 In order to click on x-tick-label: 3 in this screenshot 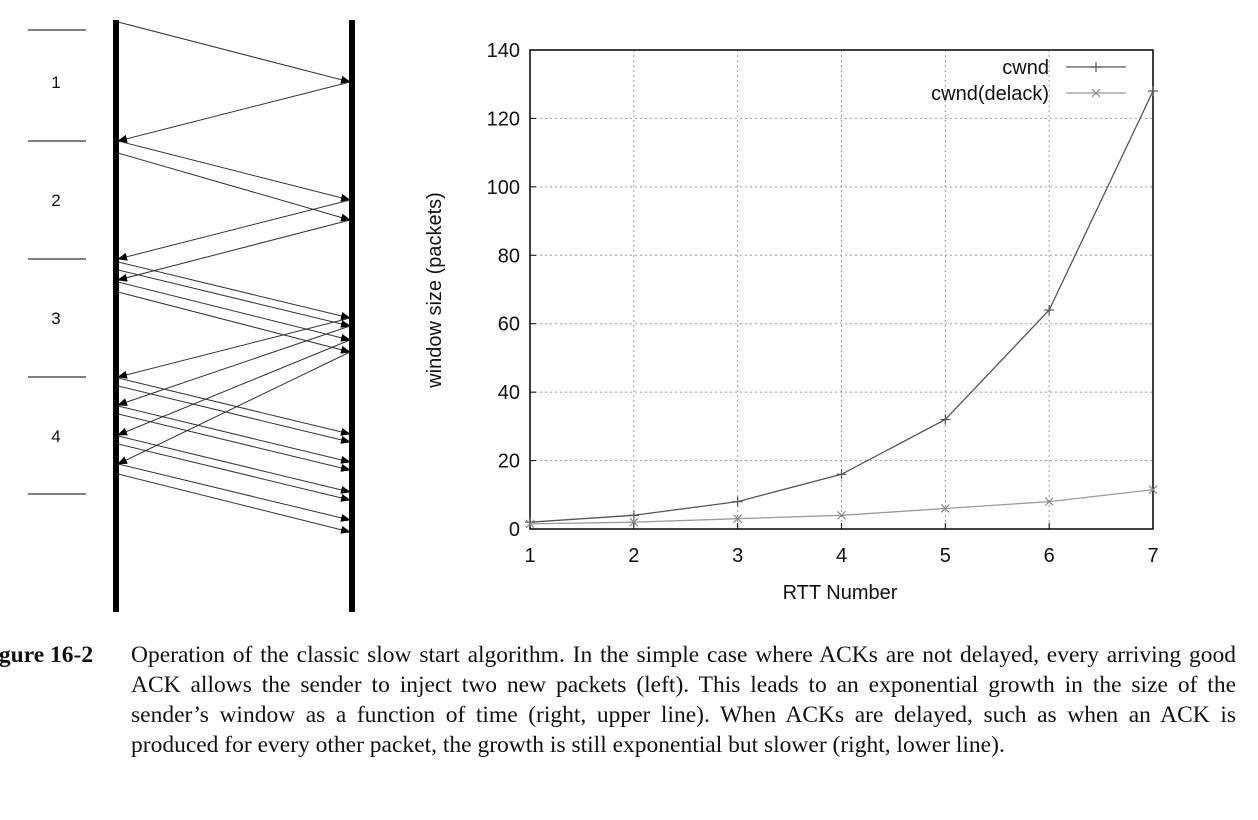, I will do `click(737, 556)`.